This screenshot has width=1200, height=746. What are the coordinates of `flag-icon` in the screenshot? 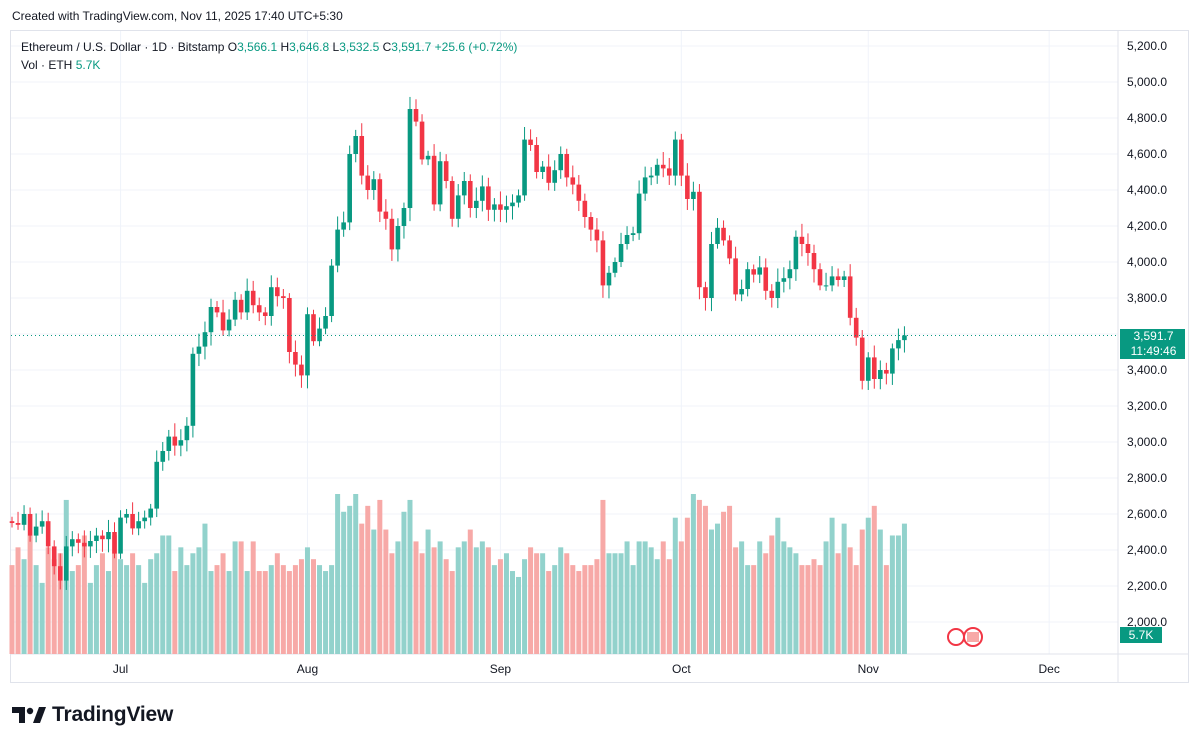 It's located at (956, 637).